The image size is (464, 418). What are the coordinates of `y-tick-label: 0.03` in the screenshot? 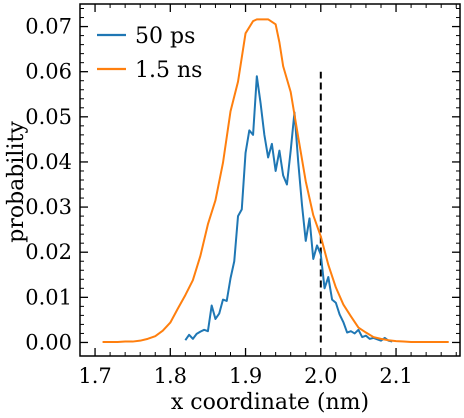 It's located at (48, 207).